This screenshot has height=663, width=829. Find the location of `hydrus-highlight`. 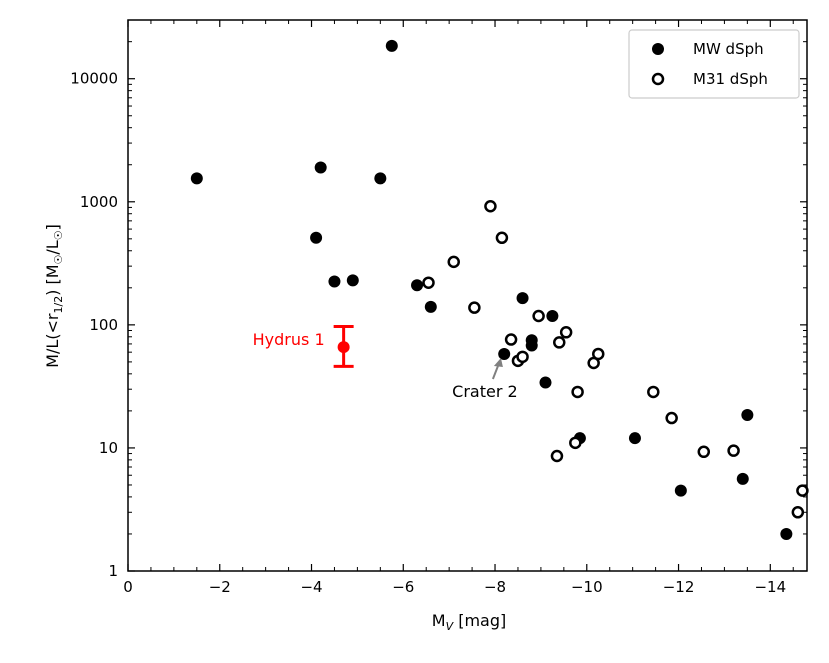

hydrus-highlight is located at coordinates (343, 346).